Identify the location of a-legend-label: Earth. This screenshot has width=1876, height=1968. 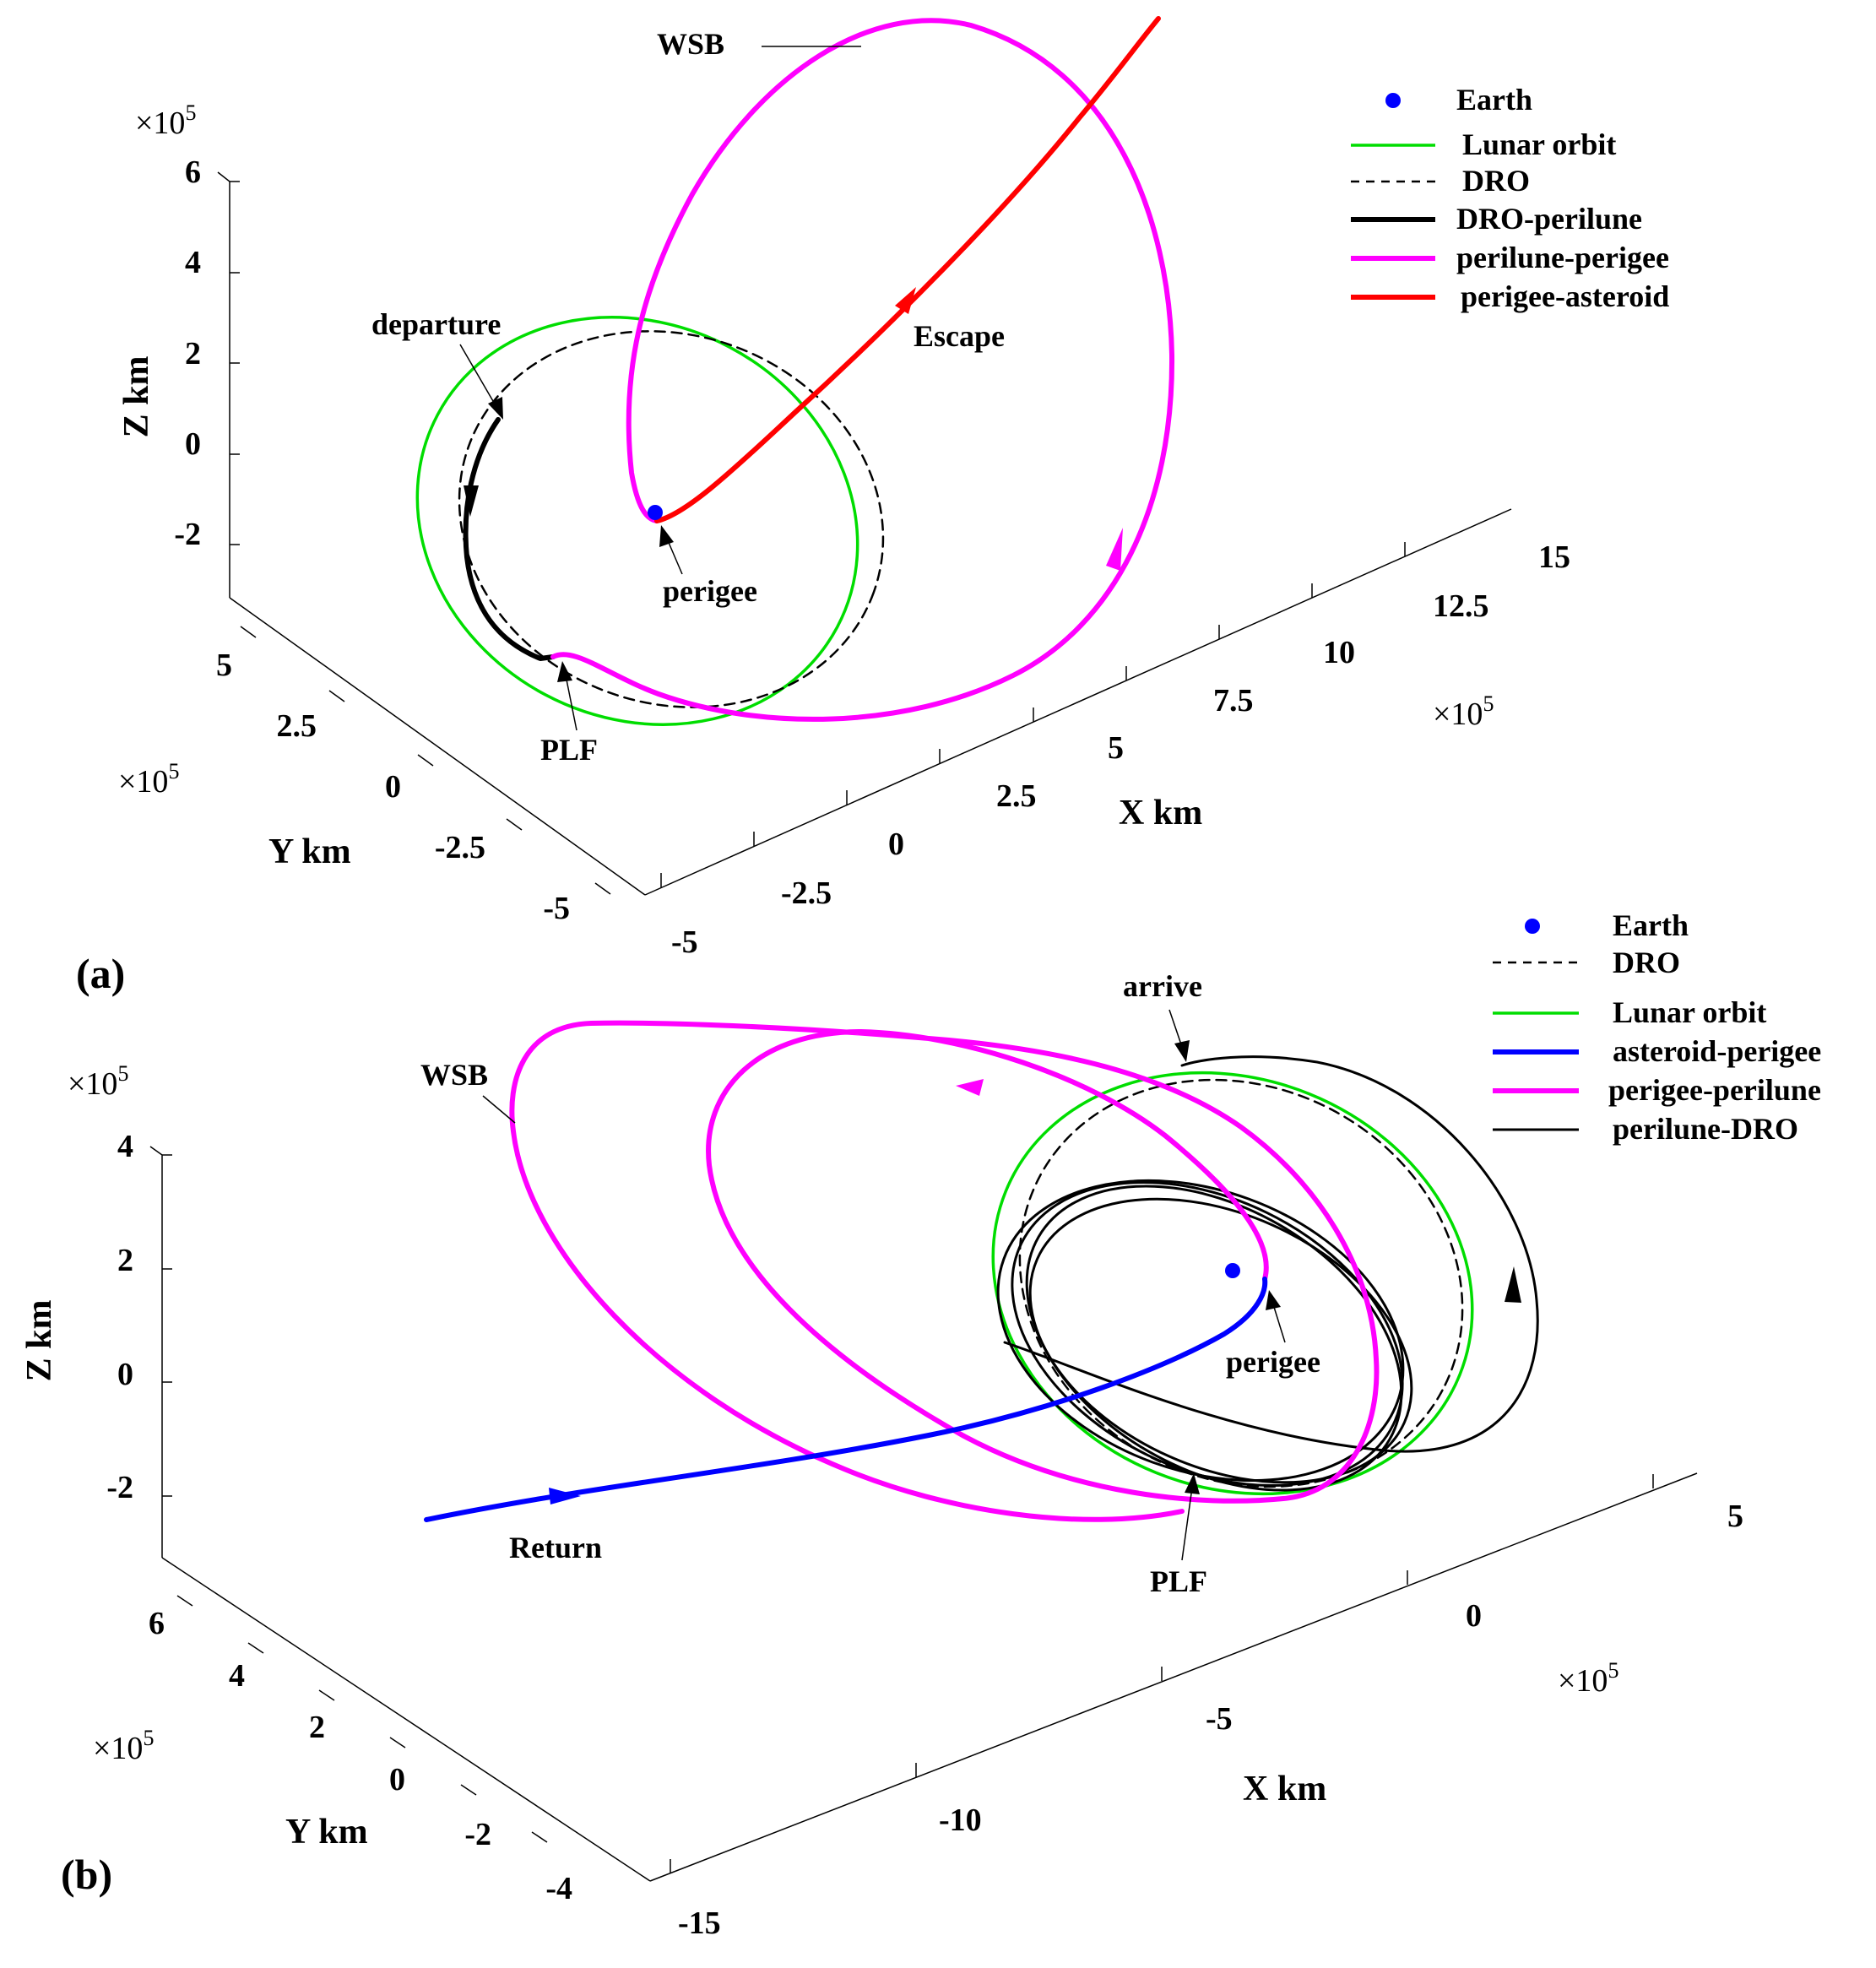
(1494, 100).